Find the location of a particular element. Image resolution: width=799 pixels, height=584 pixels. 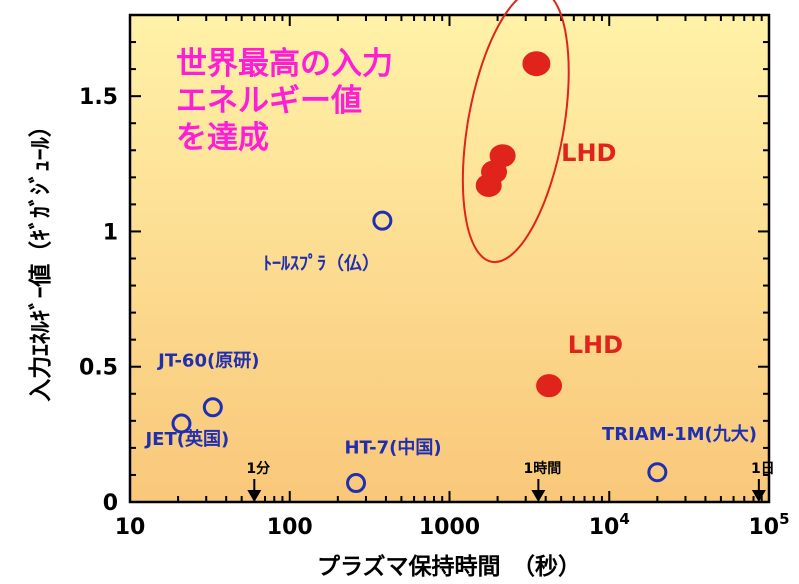

x-tick-labels: 10 100 1000 10⁴ 10⁵ is located at coordinates (452, 525).